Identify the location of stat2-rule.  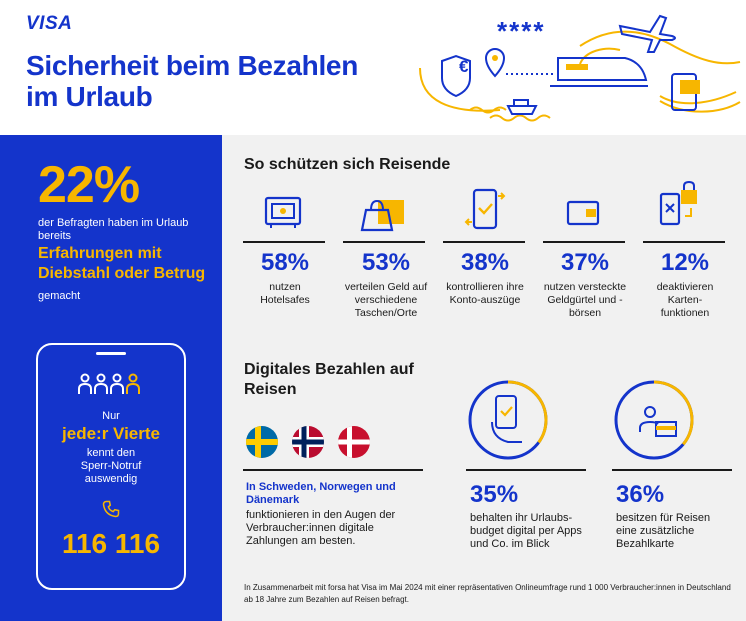
(672, 470).